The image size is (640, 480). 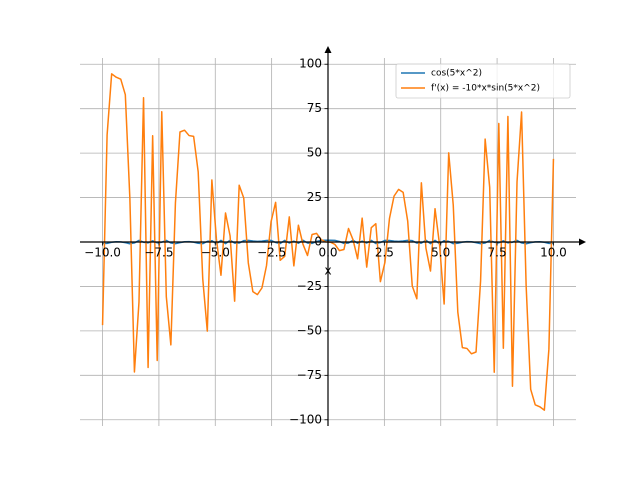 What do you see at coordinates (314, 153) in the screenshot?
I see `y-tick-label: 50` at bounding box center [314, 153].